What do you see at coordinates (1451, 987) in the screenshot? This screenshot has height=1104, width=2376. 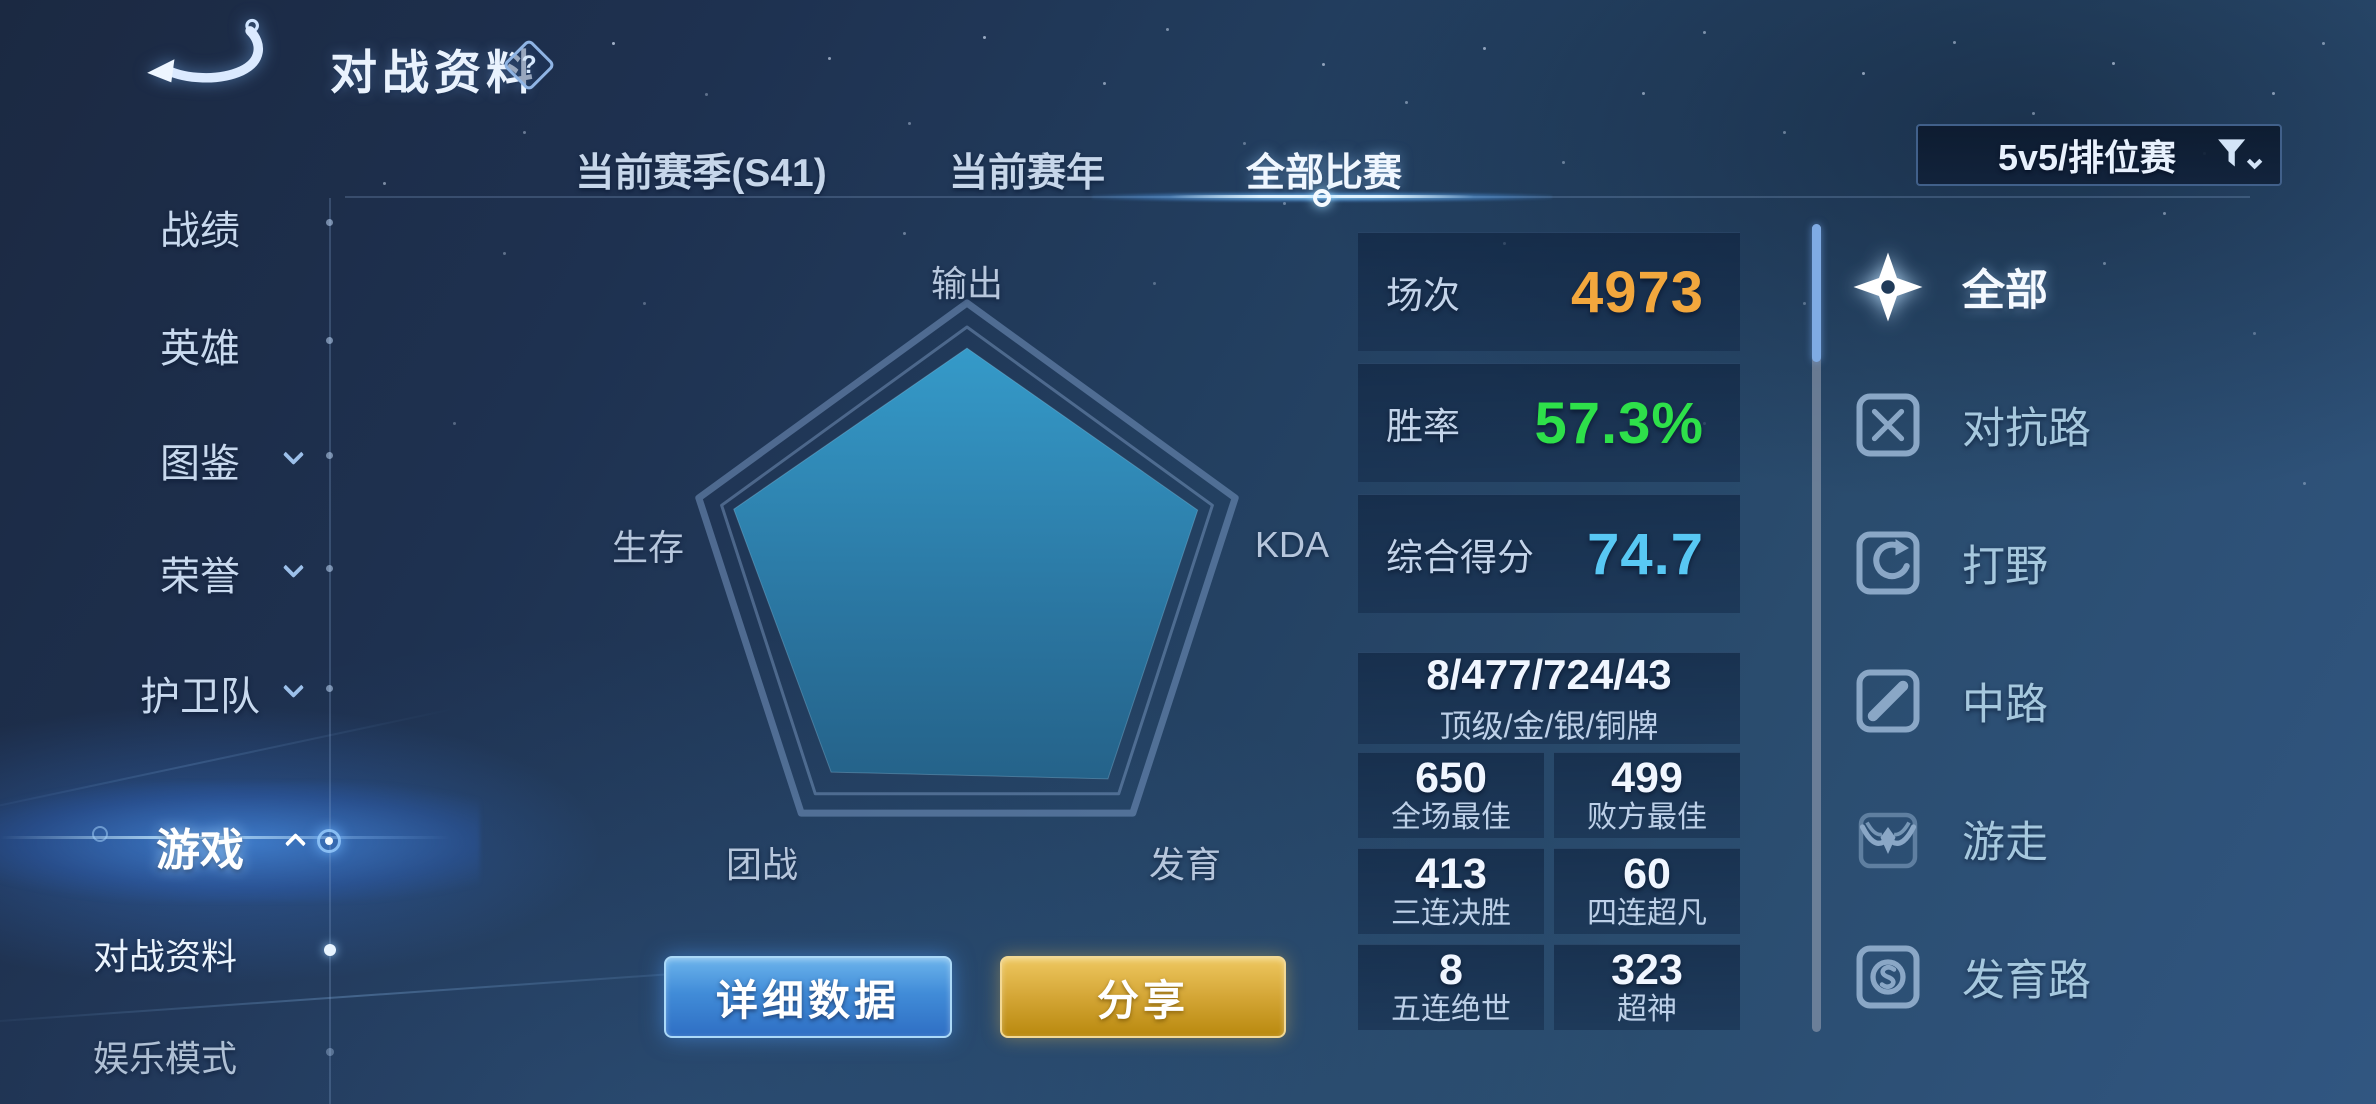 I see `medal-cell-penta-kill: 8 五连绝世` at bounding box center [1451, 987].